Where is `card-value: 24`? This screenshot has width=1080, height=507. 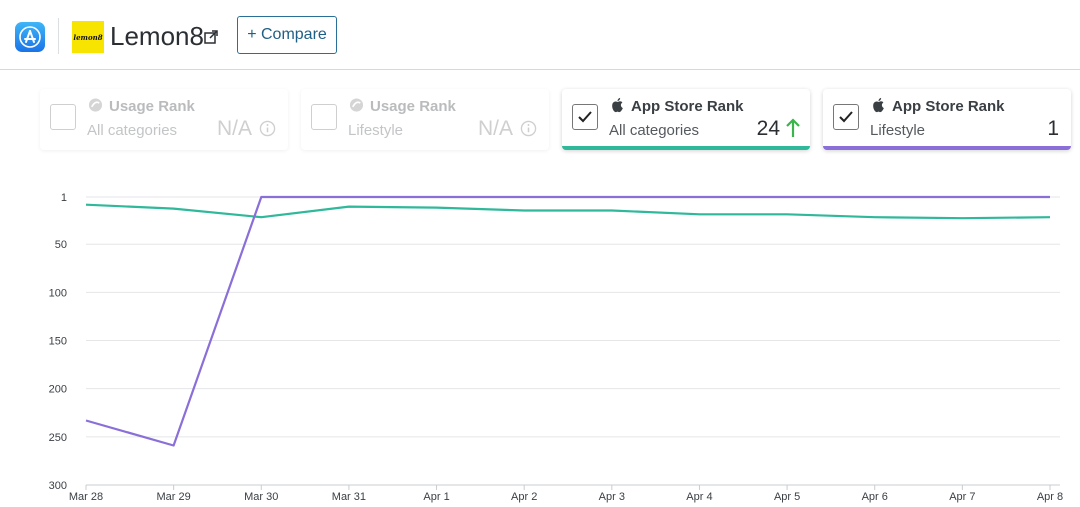 card-value: 24 is located at coordinates (768, 128).